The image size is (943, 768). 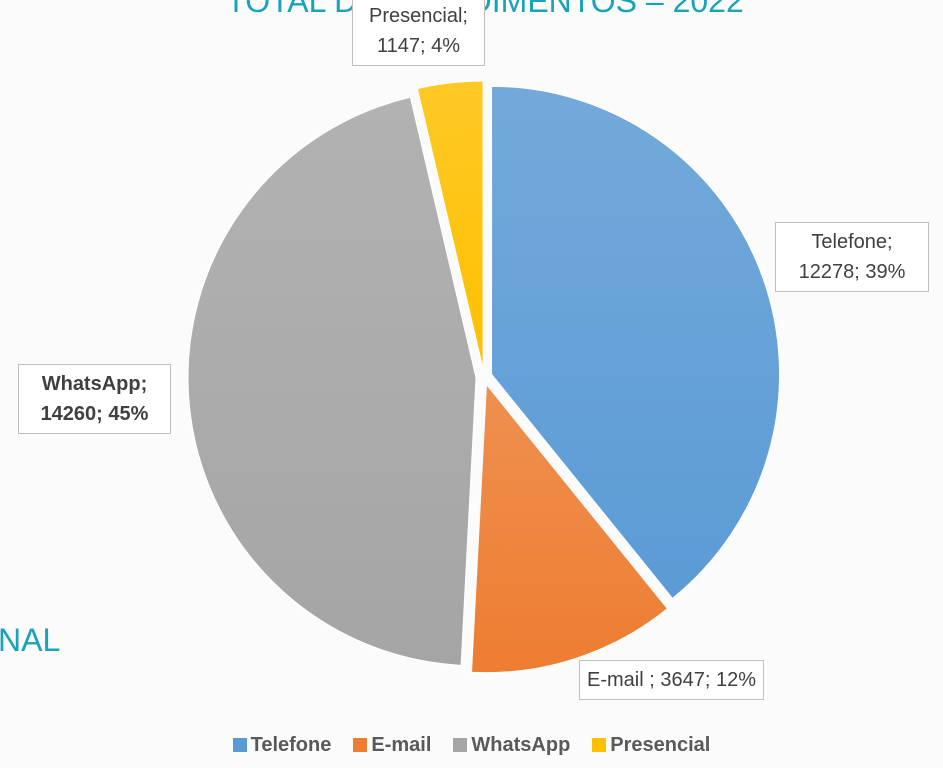 I want to click on legend-label: Telefone, so click(x=291, y=745).